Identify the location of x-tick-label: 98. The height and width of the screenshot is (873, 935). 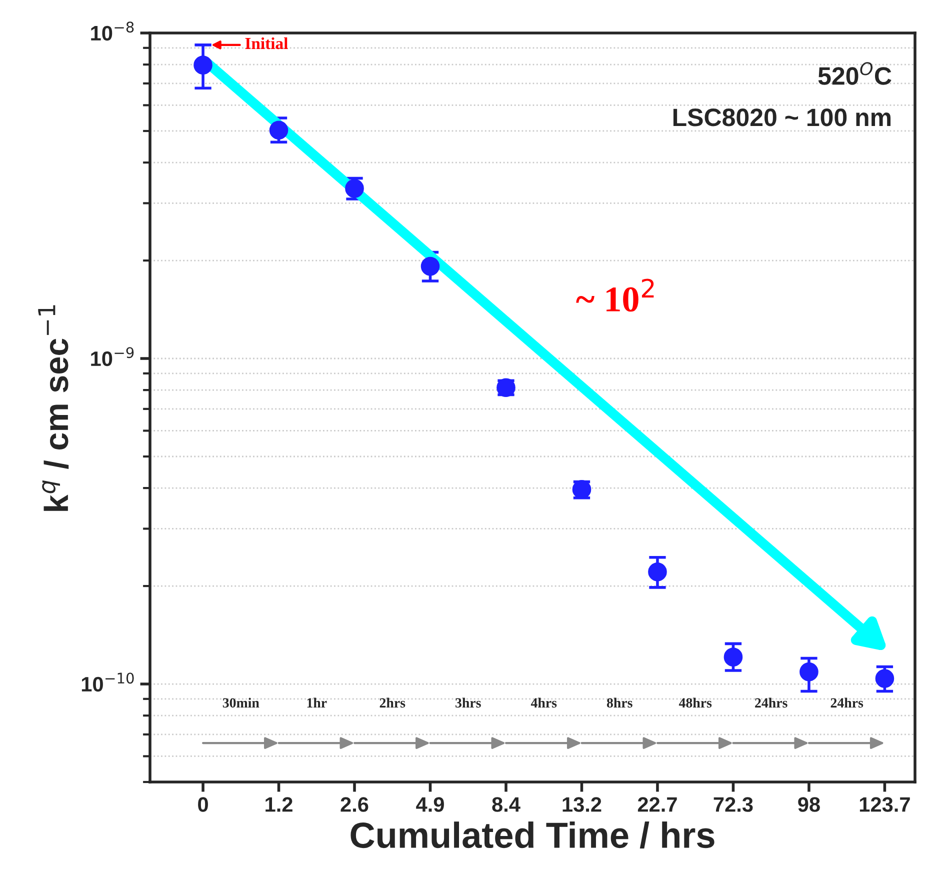
(809, 804).